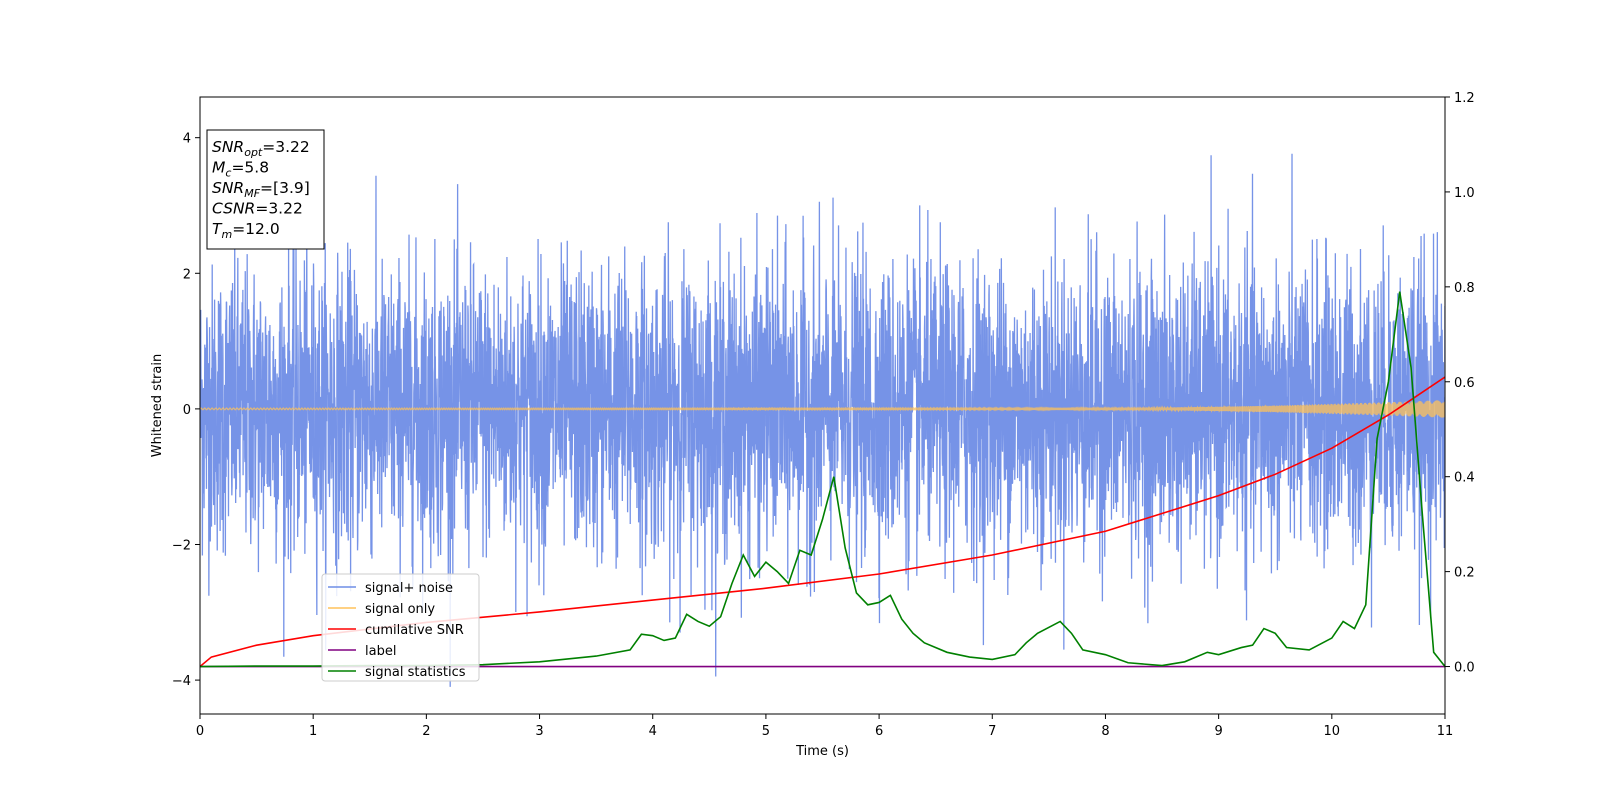 This screenshot has width=1600, height=804. Describe the element at coordinates (285, 188) in the screenshot. I see `info-value: =[3.9]` at that location.